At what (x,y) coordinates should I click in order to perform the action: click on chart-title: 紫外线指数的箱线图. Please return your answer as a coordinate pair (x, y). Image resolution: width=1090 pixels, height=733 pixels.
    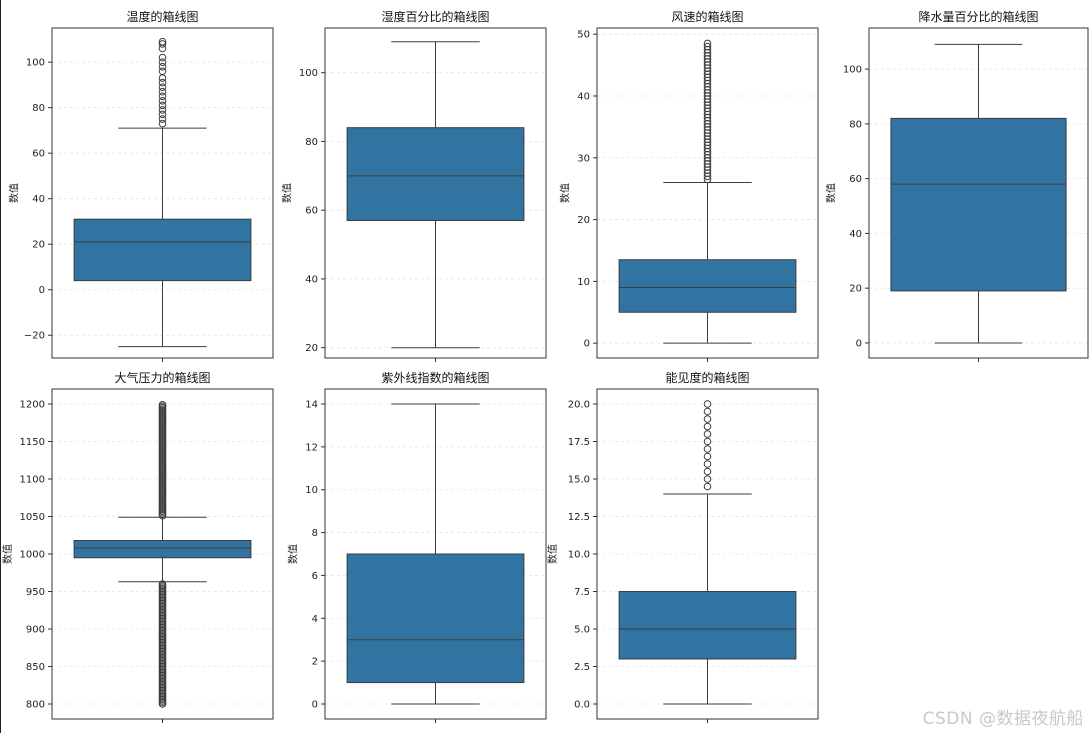
    Looking at the image, I should click on (435, 377).